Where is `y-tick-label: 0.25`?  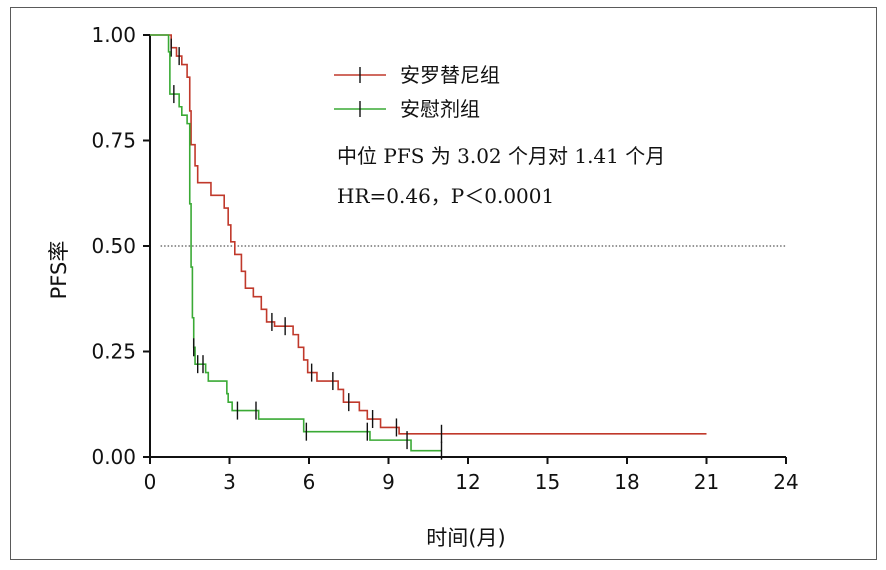
y-tick-label: 0.25 is located at coordinates (113, 352).